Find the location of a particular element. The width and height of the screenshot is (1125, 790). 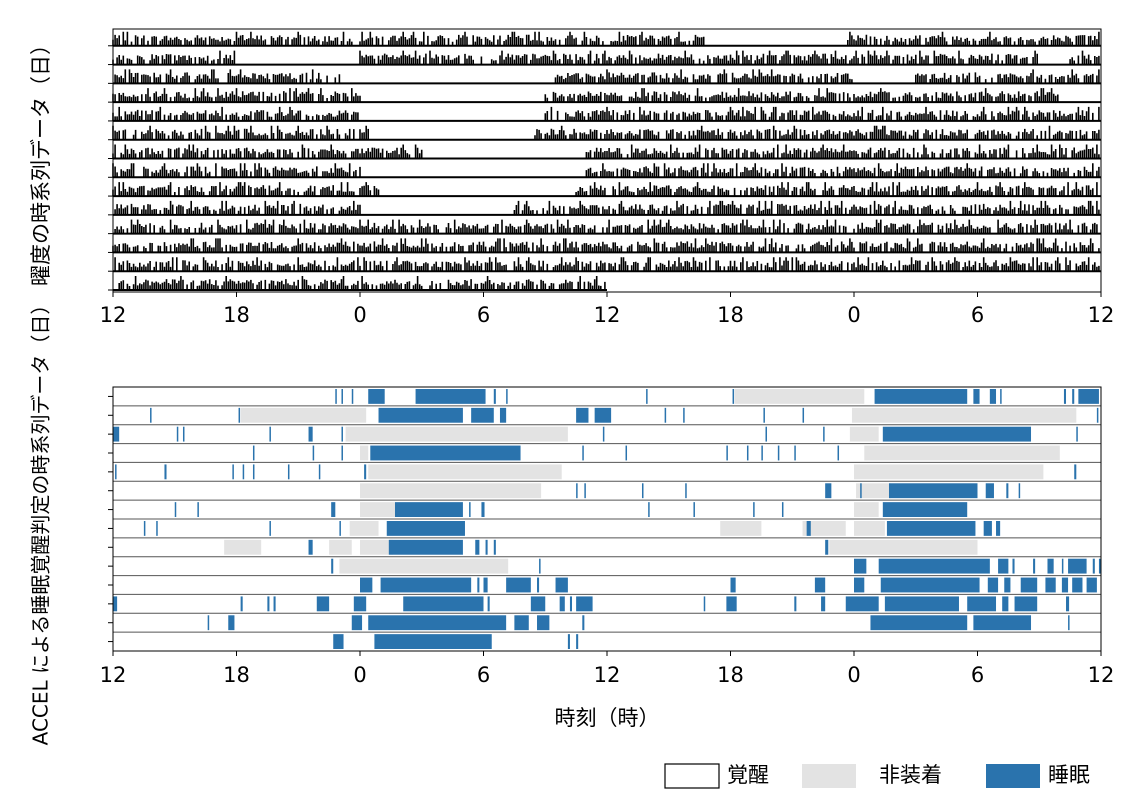

sleep-wake-x-tick-label: 6 is located at coordinates (483, 675).